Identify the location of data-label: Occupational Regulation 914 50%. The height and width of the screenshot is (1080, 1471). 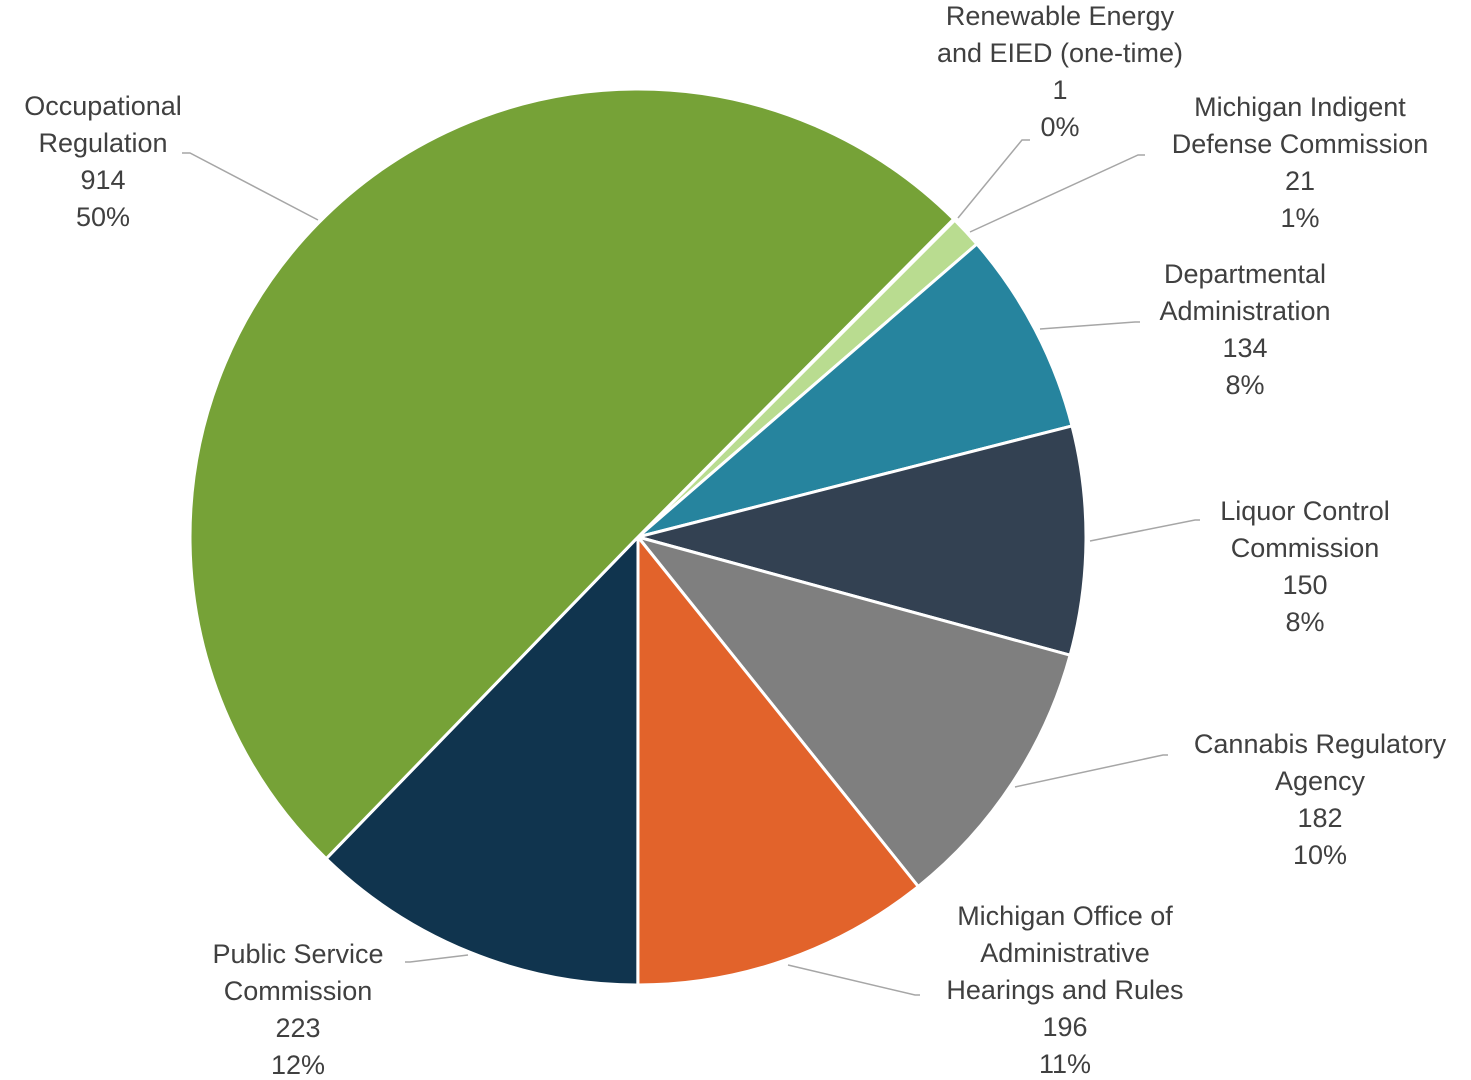
(151, 162).